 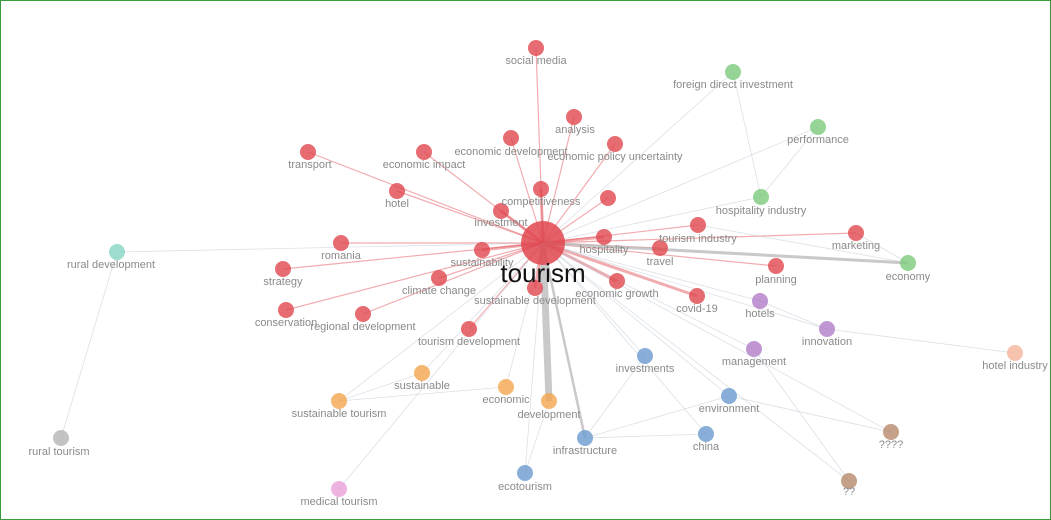 What do you see at coordinates (286, 323) in the screenshot?
I see `node-label: conservation` at bounding box center [286, 323].